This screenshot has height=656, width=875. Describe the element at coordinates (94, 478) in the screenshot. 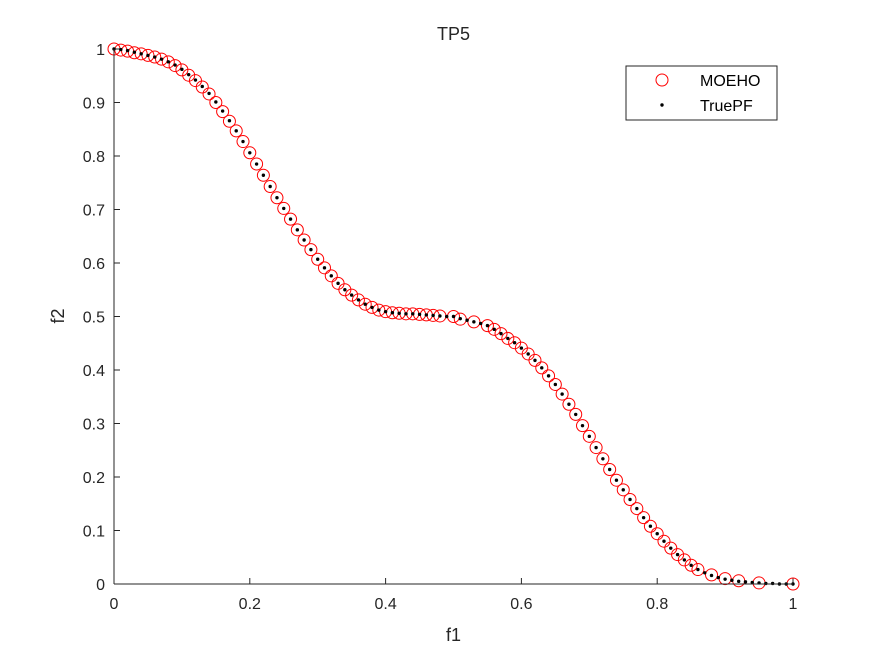

I see `y-tick-label: 0.2` at that location.